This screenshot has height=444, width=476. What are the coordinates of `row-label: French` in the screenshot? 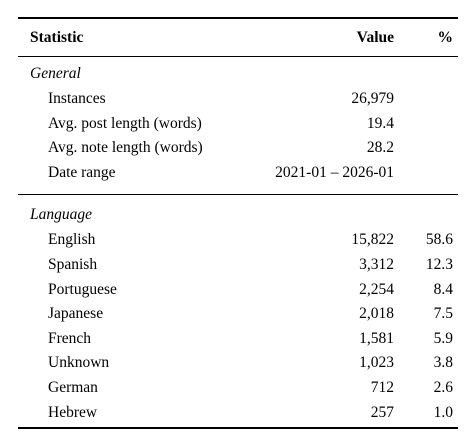 It's located at (70, 338).